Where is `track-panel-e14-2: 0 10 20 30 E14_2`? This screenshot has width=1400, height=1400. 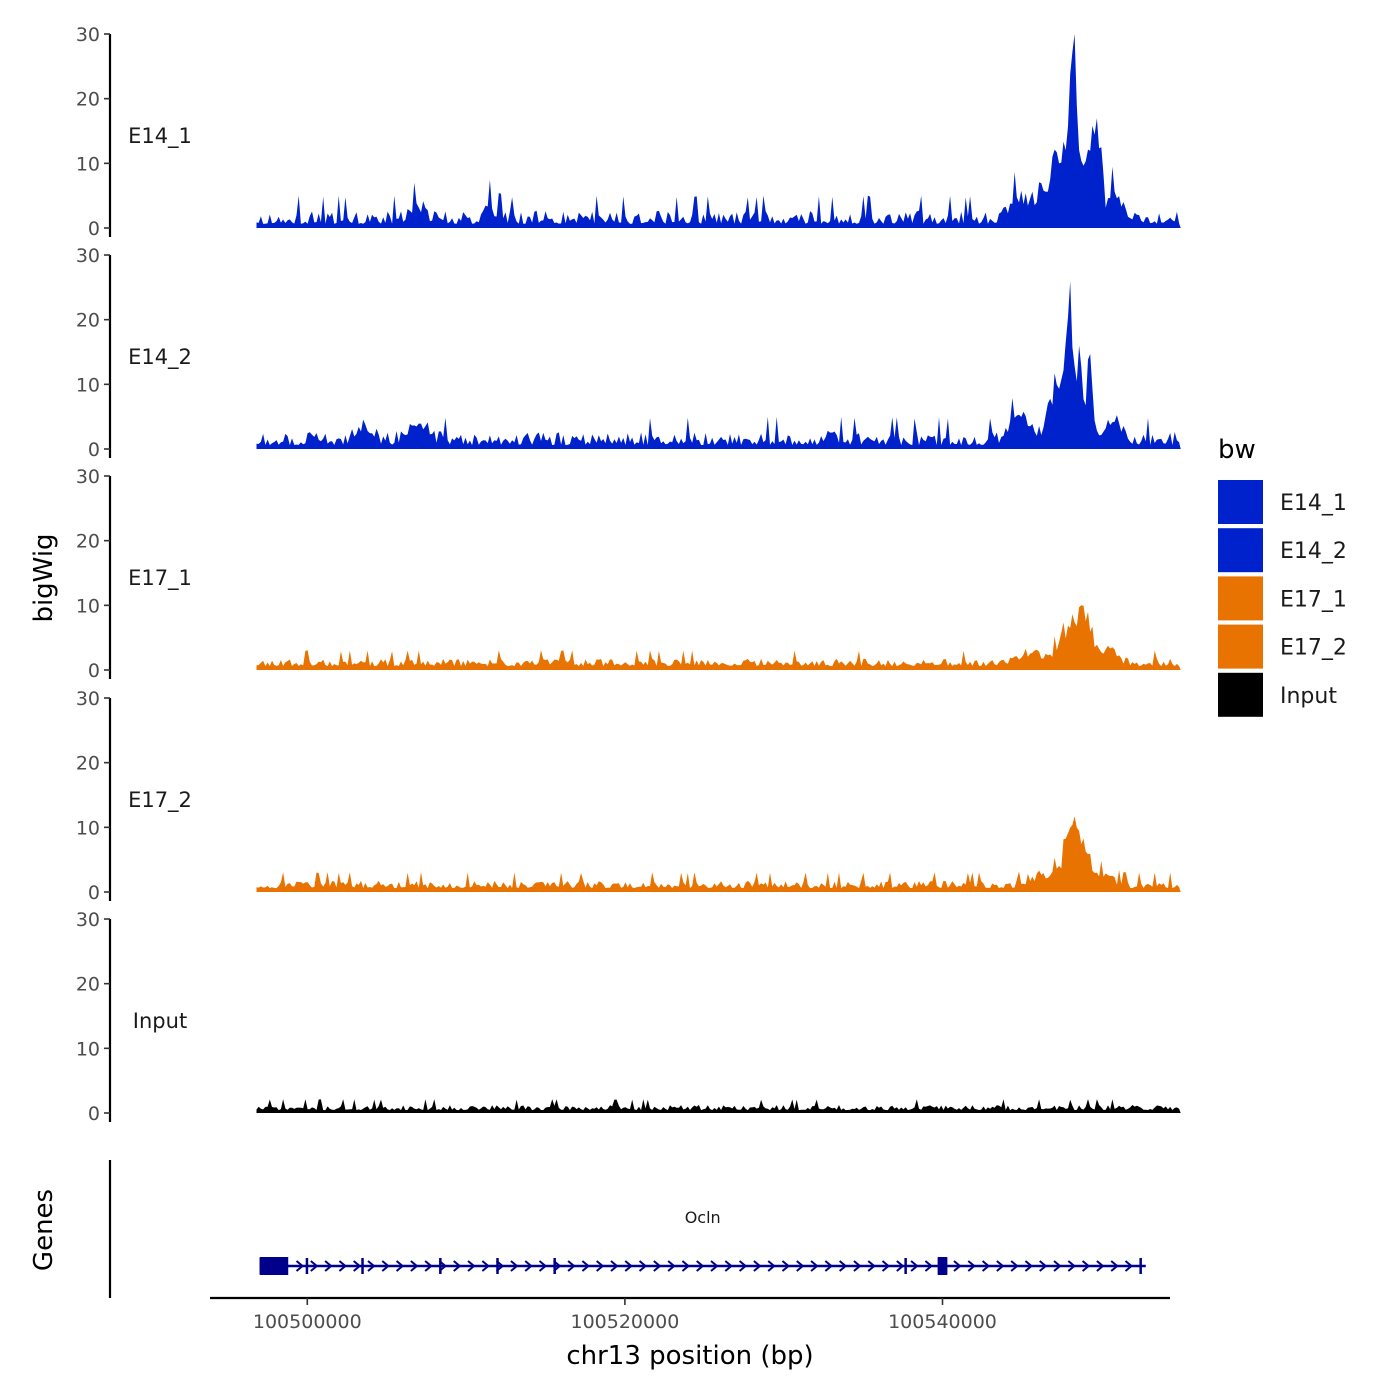
track-panel-e14-2: 0 10 20 30 E14_2 is located at coordinates (628, 353).